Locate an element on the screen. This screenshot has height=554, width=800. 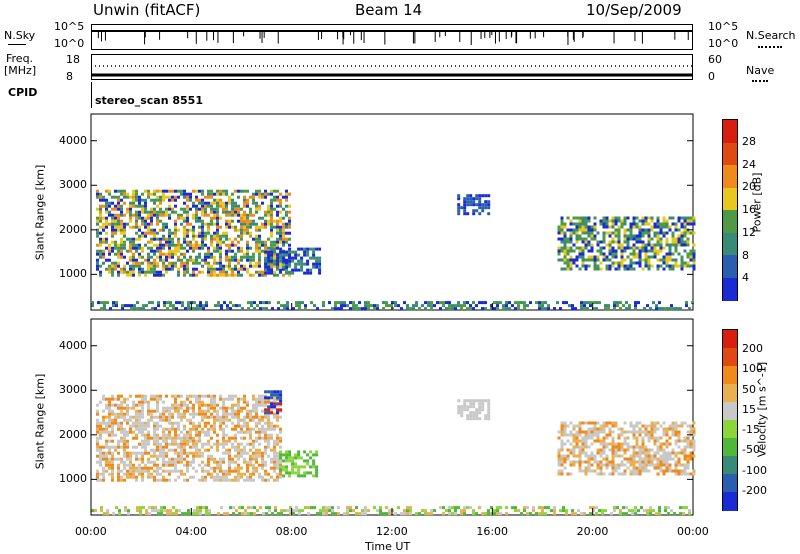
colorbar-tick-label: 20 is located at coordinates (749, 187).